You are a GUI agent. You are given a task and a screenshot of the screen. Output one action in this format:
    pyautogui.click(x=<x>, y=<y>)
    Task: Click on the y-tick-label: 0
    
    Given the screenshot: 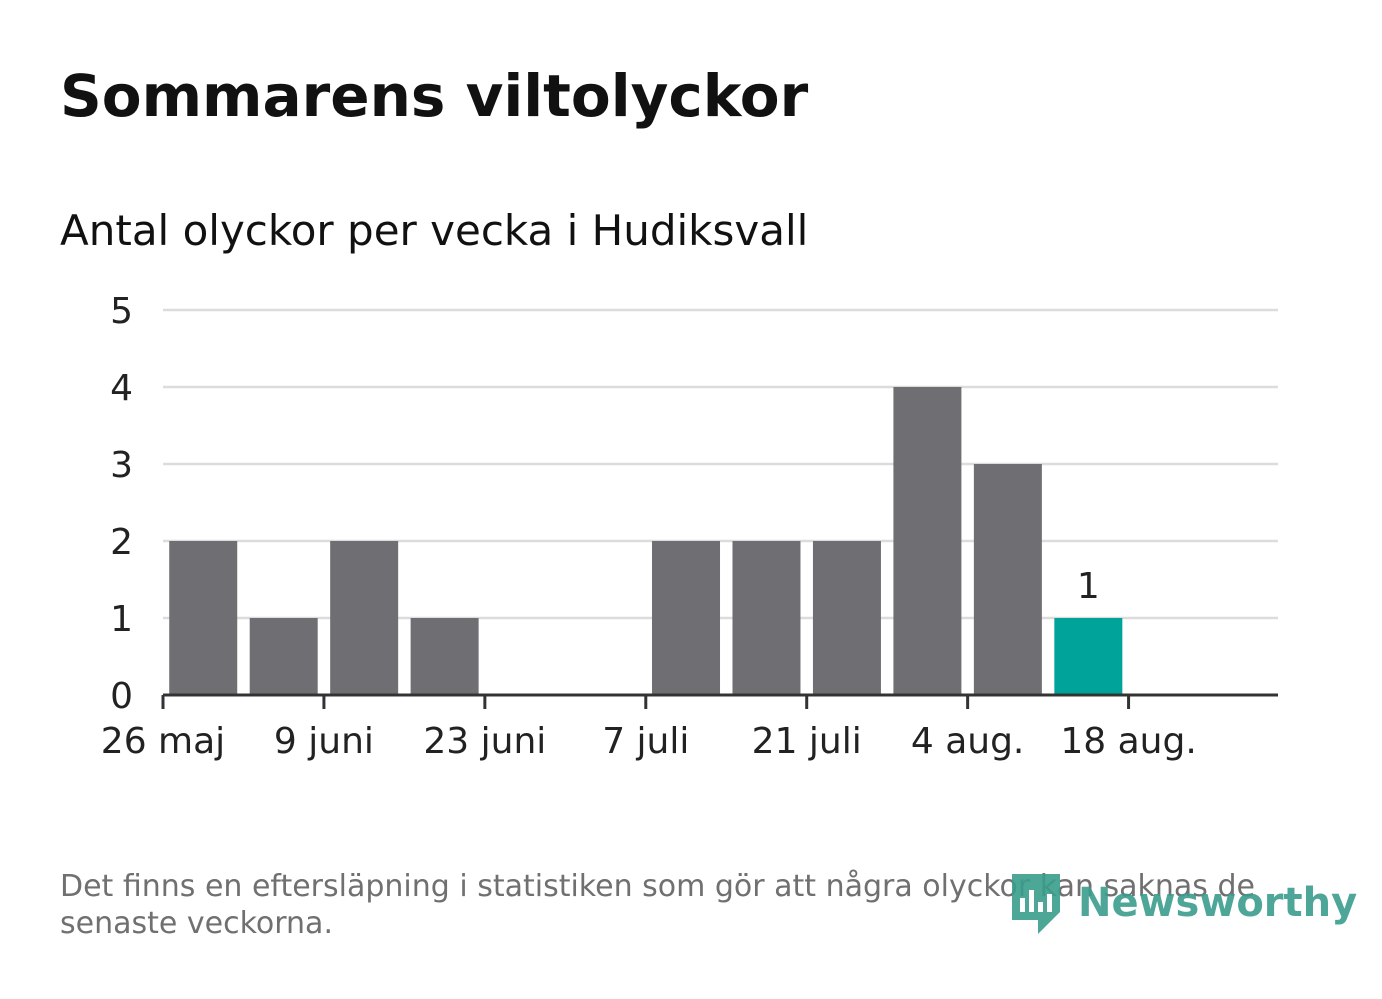 What is the action you would take?
    pyautogui.click(x=121, y=696)
    